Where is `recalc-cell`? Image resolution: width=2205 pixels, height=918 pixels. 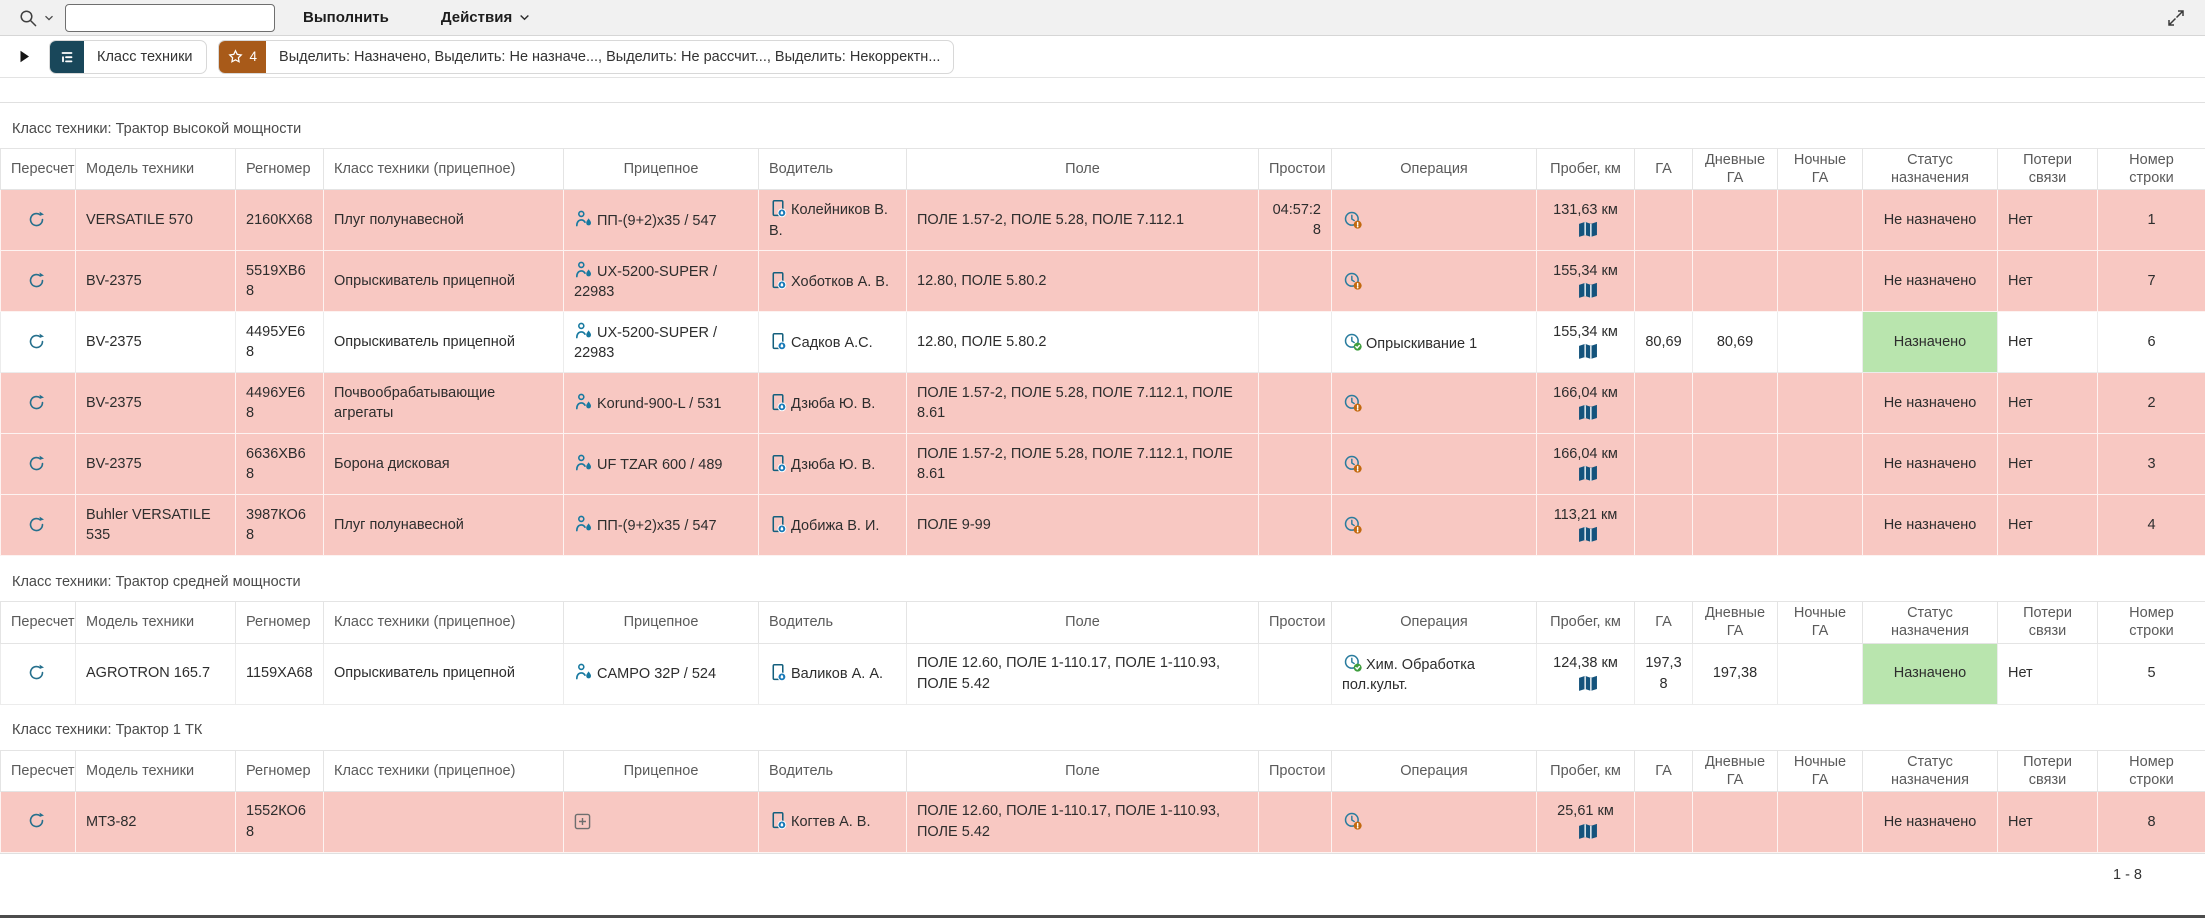 recalc-cell is located at coordinates (38, 673).